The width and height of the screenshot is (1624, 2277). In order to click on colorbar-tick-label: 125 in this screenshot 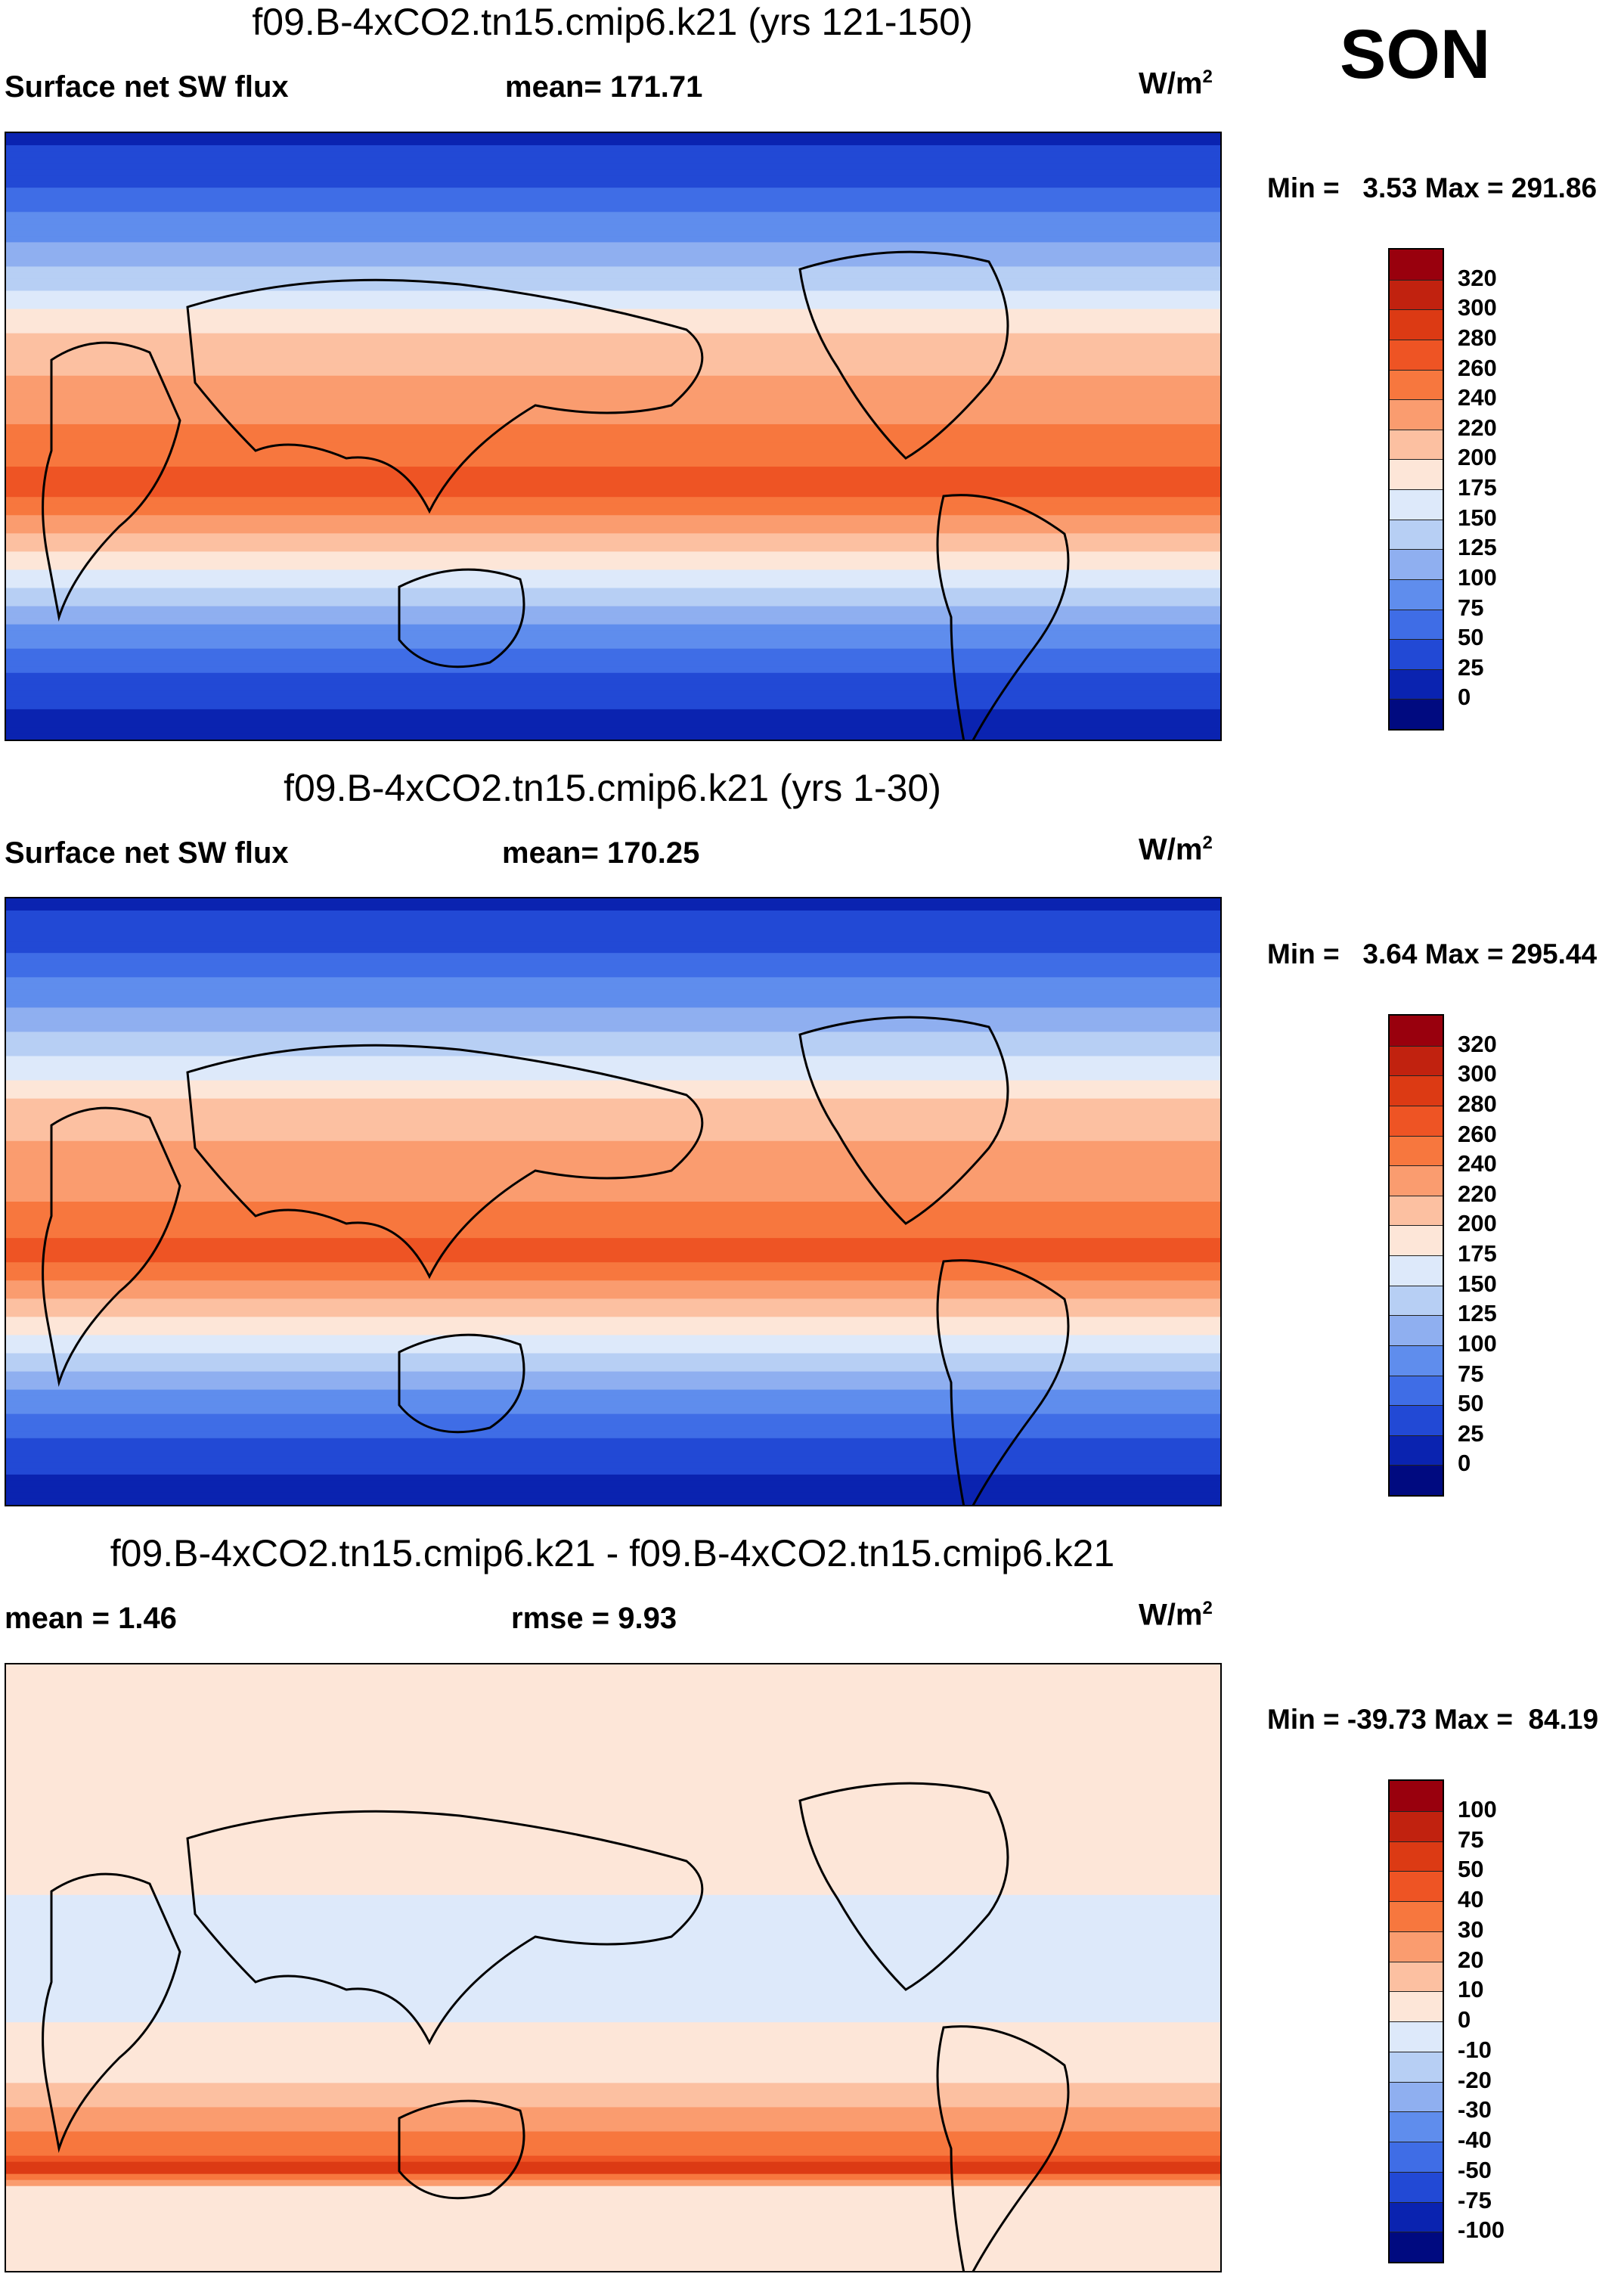, I will do `click(1477, 547)`.